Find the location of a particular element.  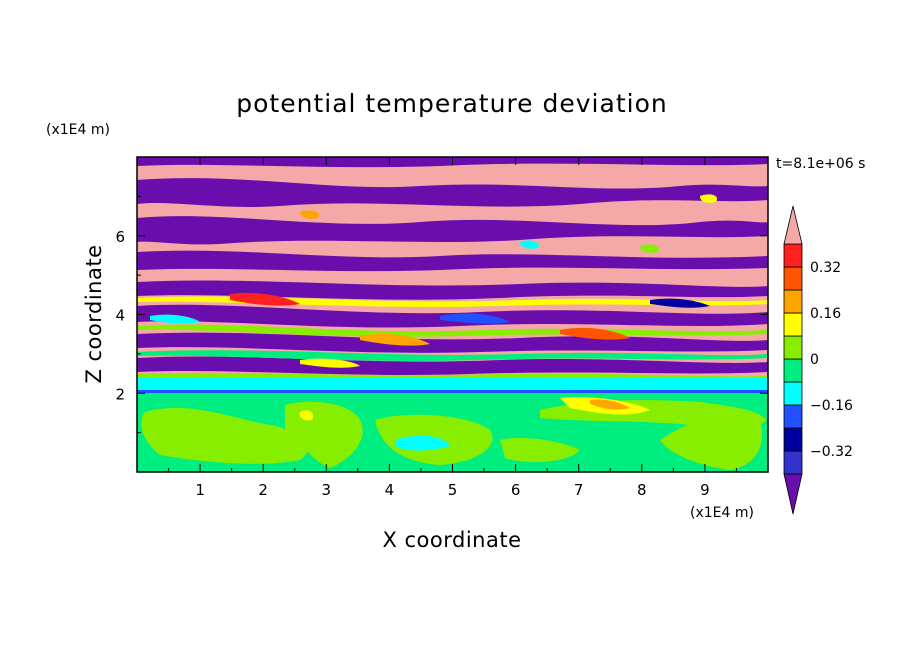

colorbar is located at coordinates (793, 360).